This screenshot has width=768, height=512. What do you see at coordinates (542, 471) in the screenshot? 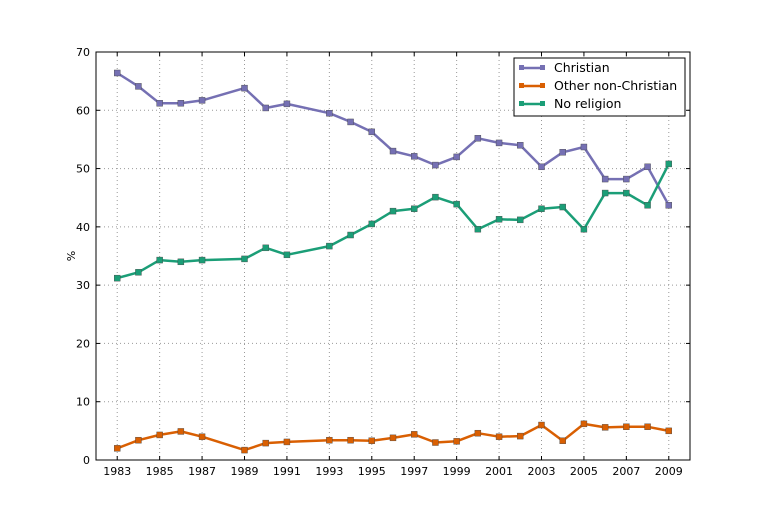
I see `x-tick-label: 2003` at bounding box center [542, 471].